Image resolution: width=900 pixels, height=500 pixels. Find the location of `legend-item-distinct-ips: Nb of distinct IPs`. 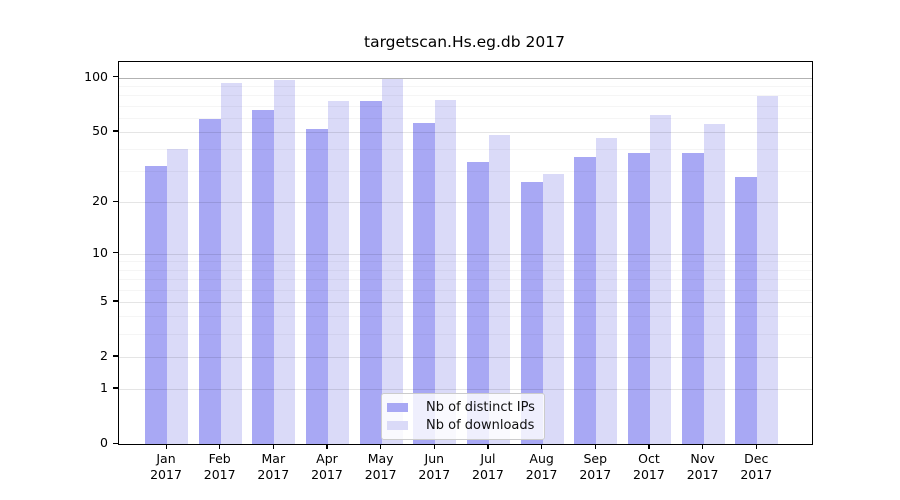

legend-item-distinct-ips: Nb of distinct IPs is located at coordinates (465, 407).